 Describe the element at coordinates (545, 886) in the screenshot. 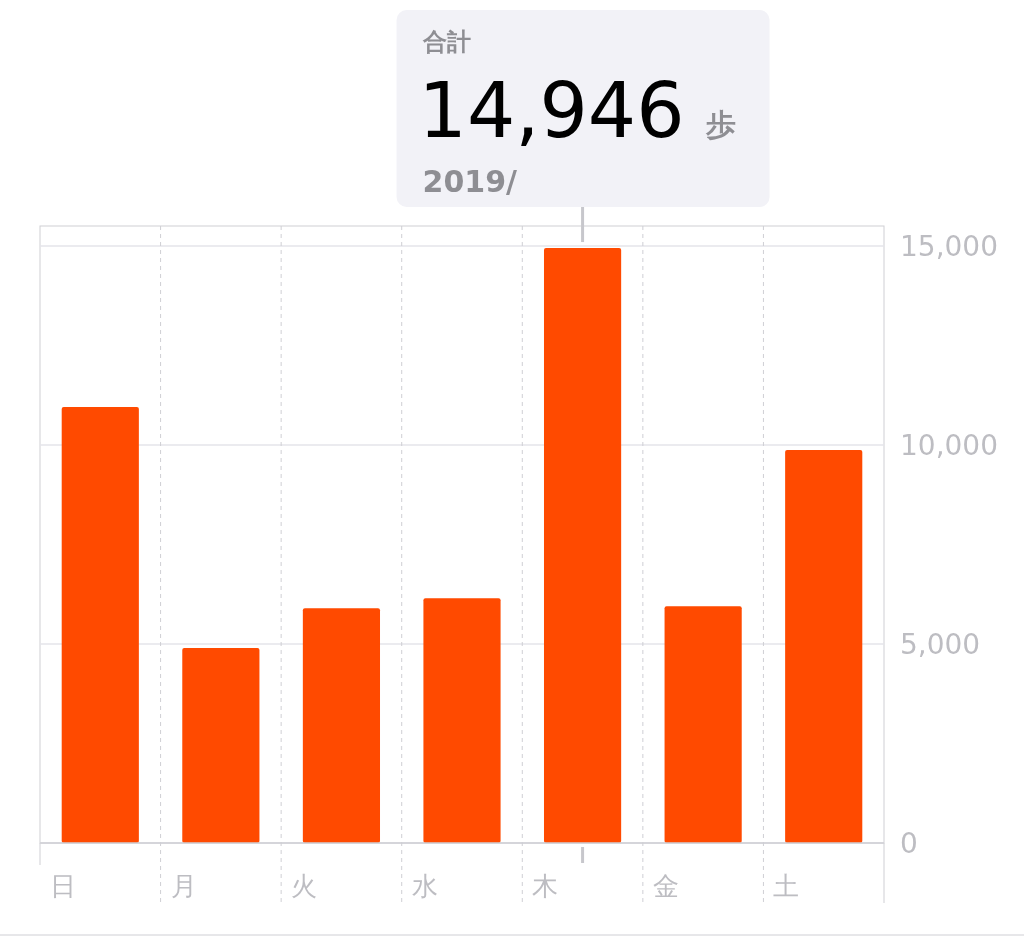

I see `x-tick-label: 木` at that location.